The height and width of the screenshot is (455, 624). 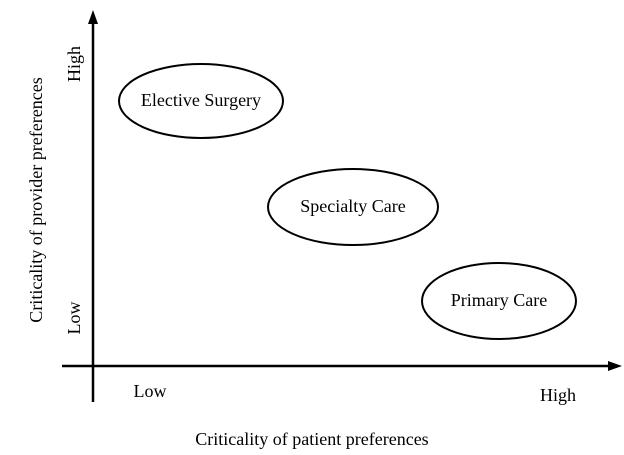 What do you see at coordinates (74, 318) in the screenshot?
I see `y-low-label: Low` at bounding box center [74, 318].